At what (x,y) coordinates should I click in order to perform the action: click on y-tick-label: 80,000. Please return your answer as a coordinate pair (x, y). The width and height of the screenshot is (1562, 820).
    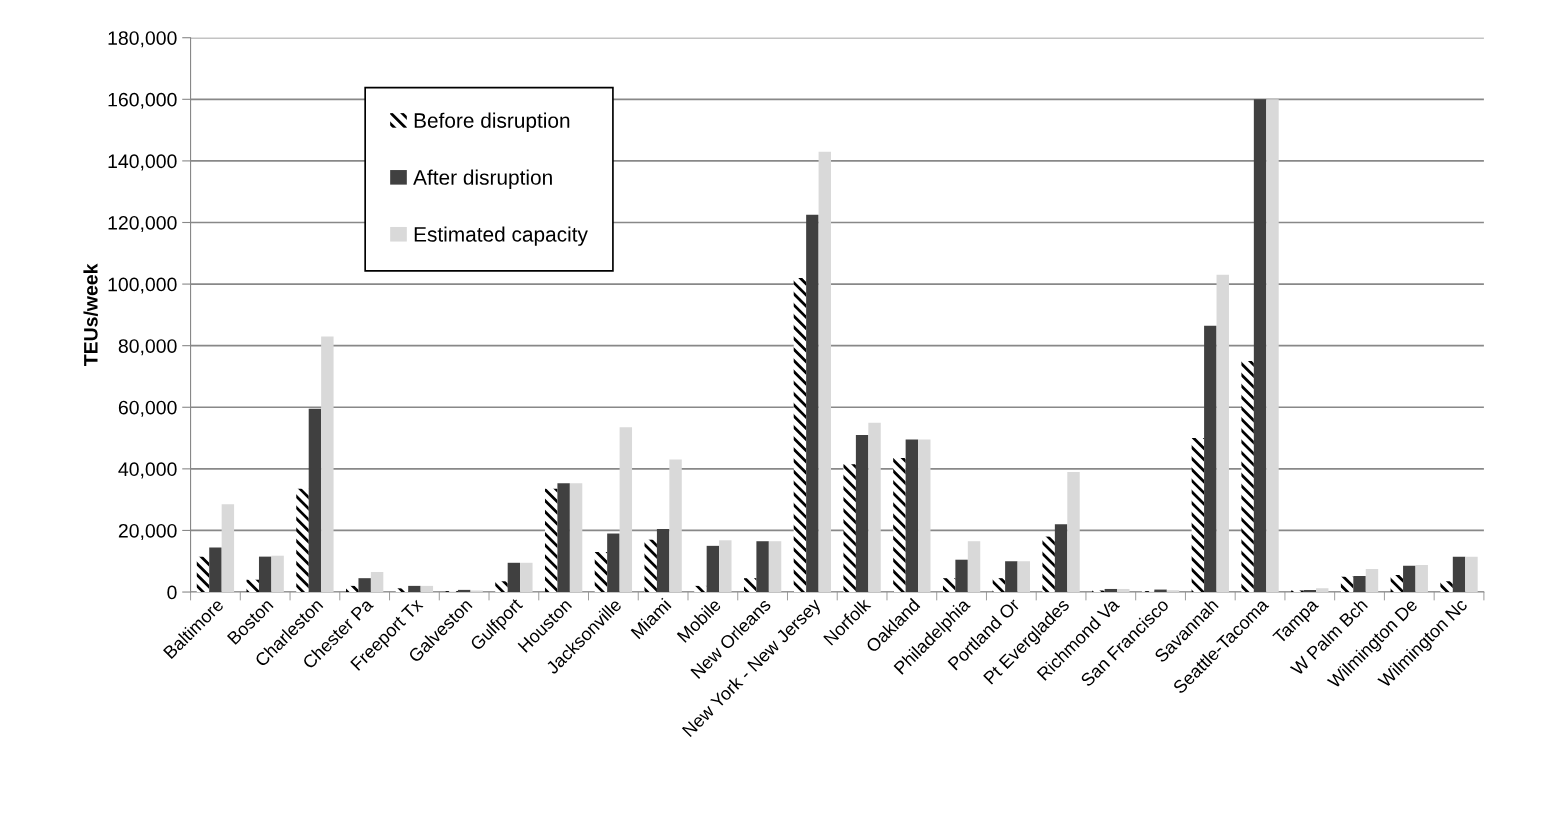
    Looking at the image, I should click on (147, 347).